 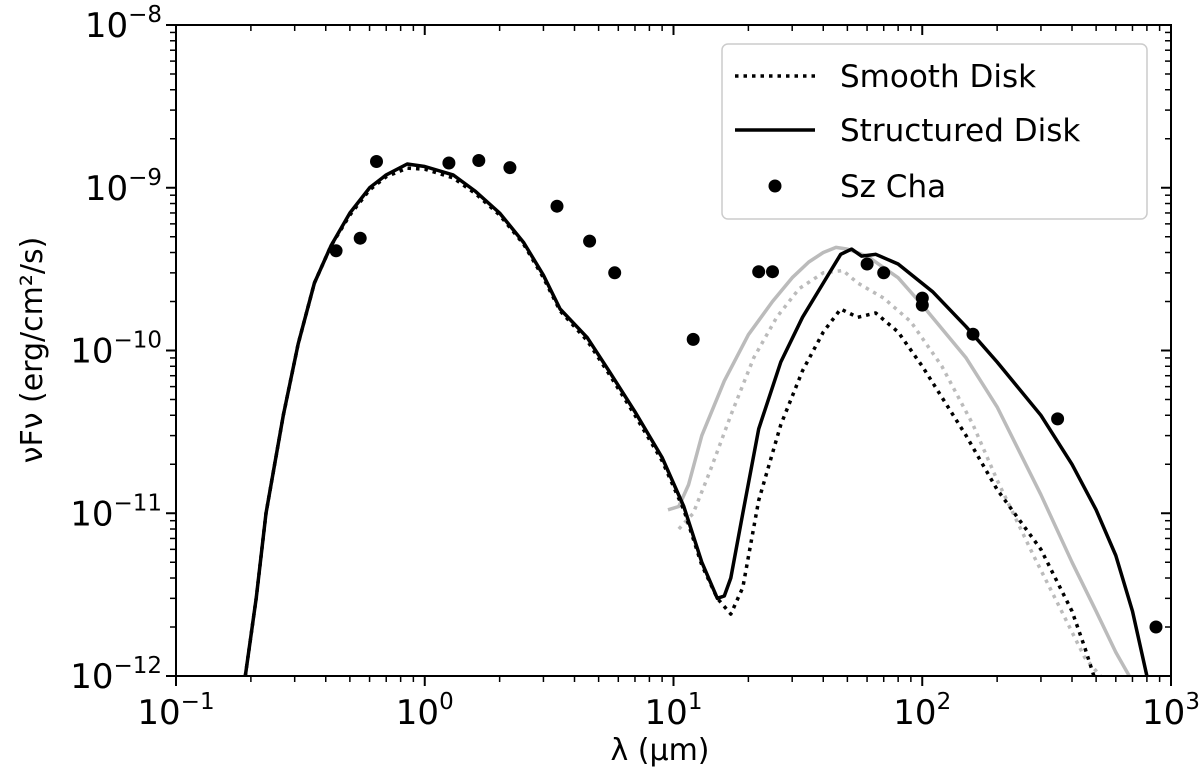 What do you see at coordinates (1171, 711) in the screenshot?
I see `x-tick-label: 10³` at bounding box center [1171, 711].